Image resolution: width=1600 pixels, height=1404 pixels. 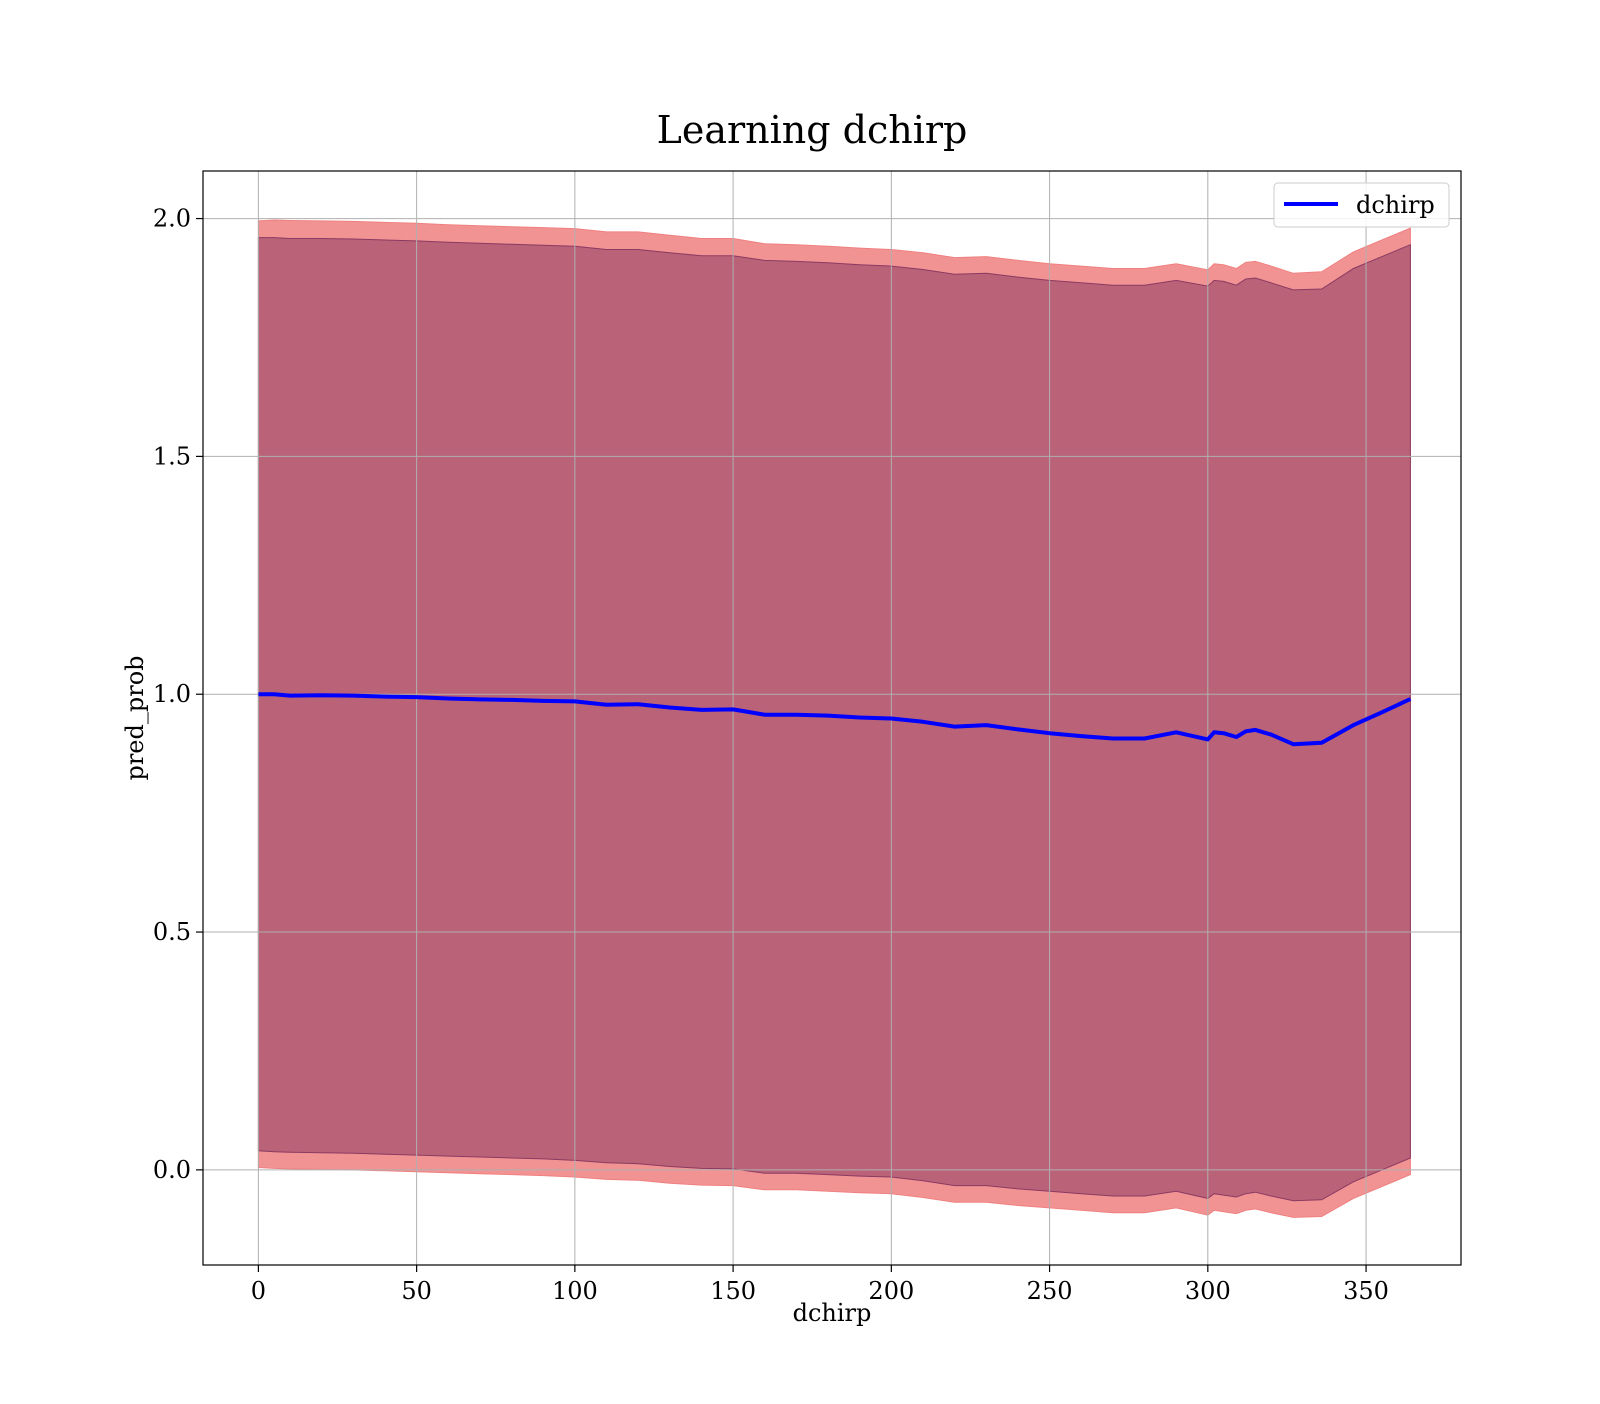 I want to click on legend-label-dchirp: dchirp, so click(x=1395, y=205).